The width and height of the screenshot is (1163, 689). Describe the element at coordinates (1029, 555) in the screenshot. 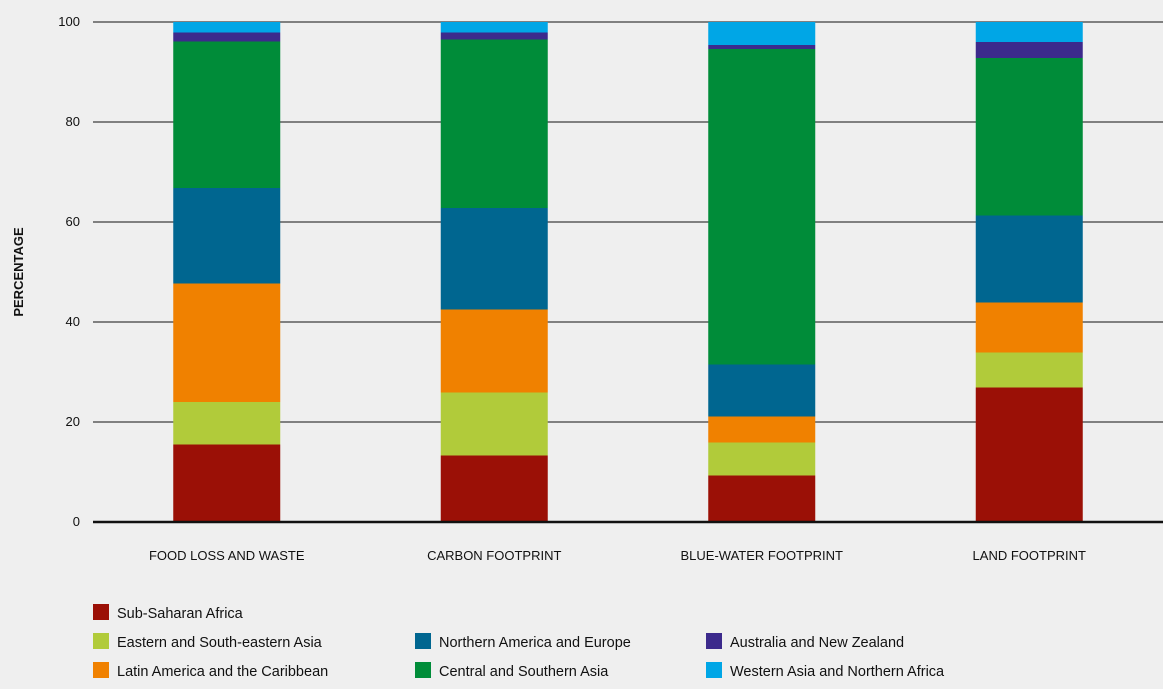

I see `x-category-label: LAND FOOTPRINT` at that location.